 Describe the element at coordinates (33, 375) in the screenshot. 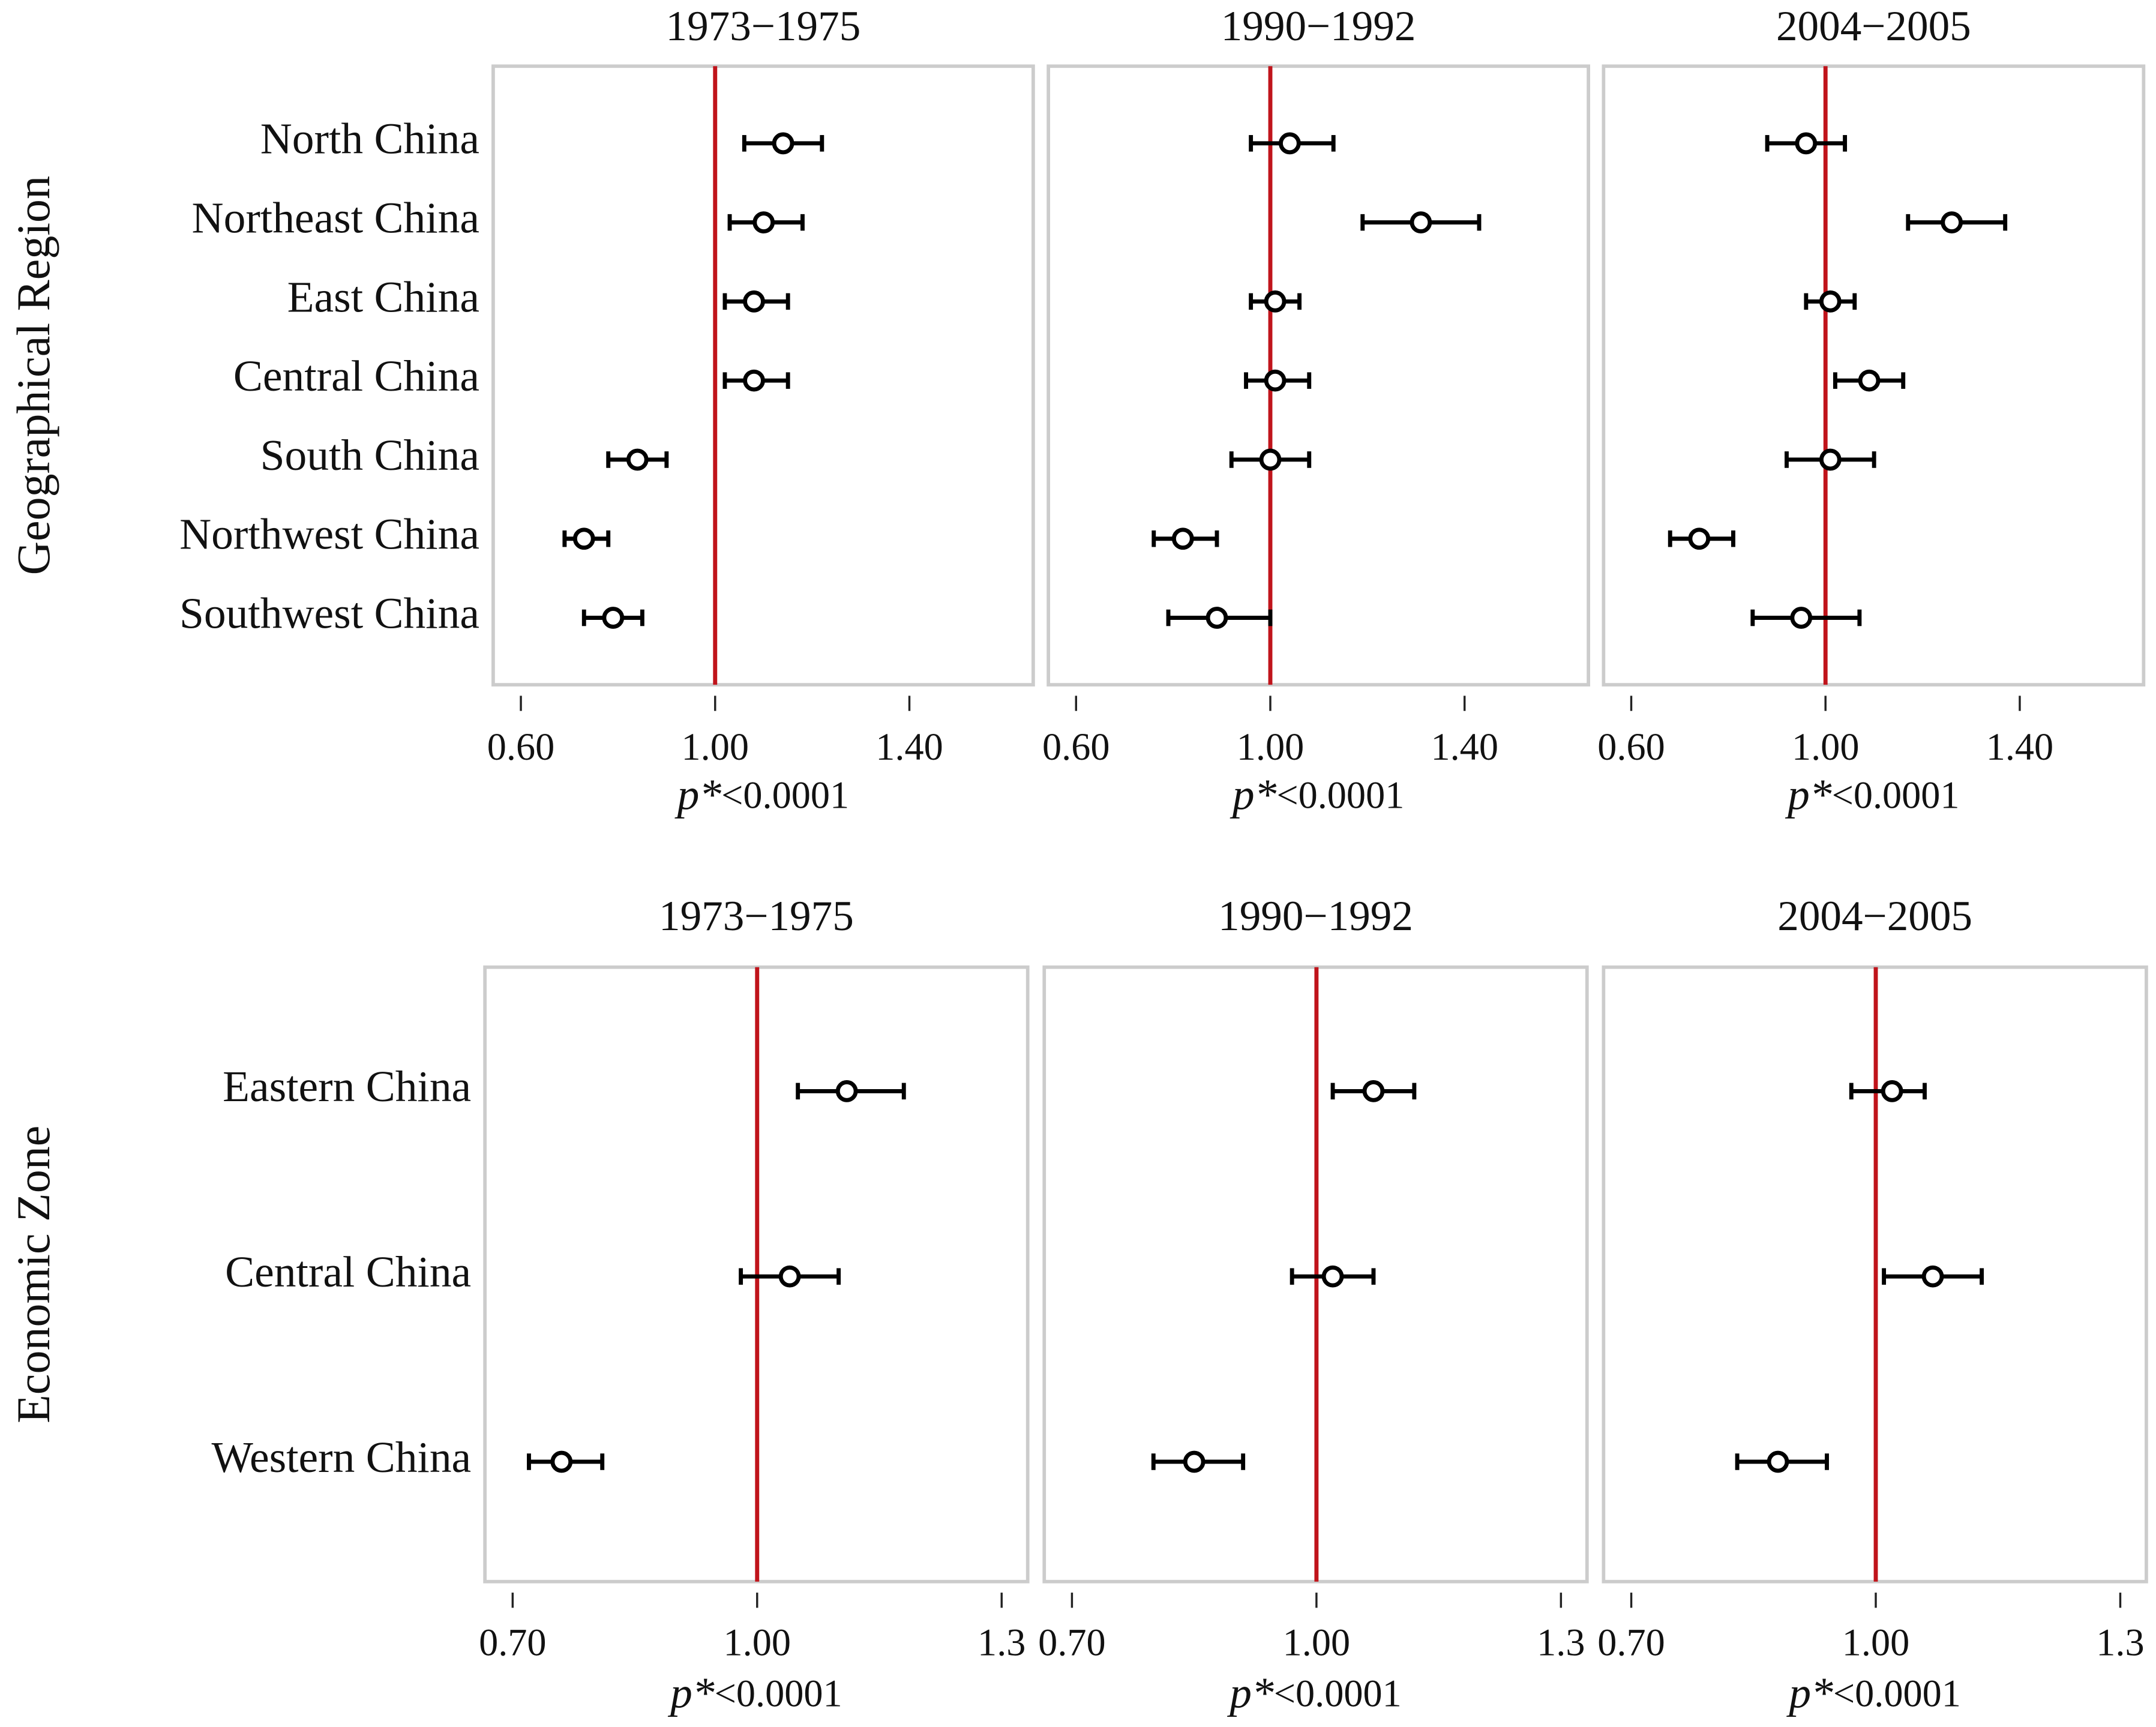

I see `y-axis-label: Geographical Region` at that location.